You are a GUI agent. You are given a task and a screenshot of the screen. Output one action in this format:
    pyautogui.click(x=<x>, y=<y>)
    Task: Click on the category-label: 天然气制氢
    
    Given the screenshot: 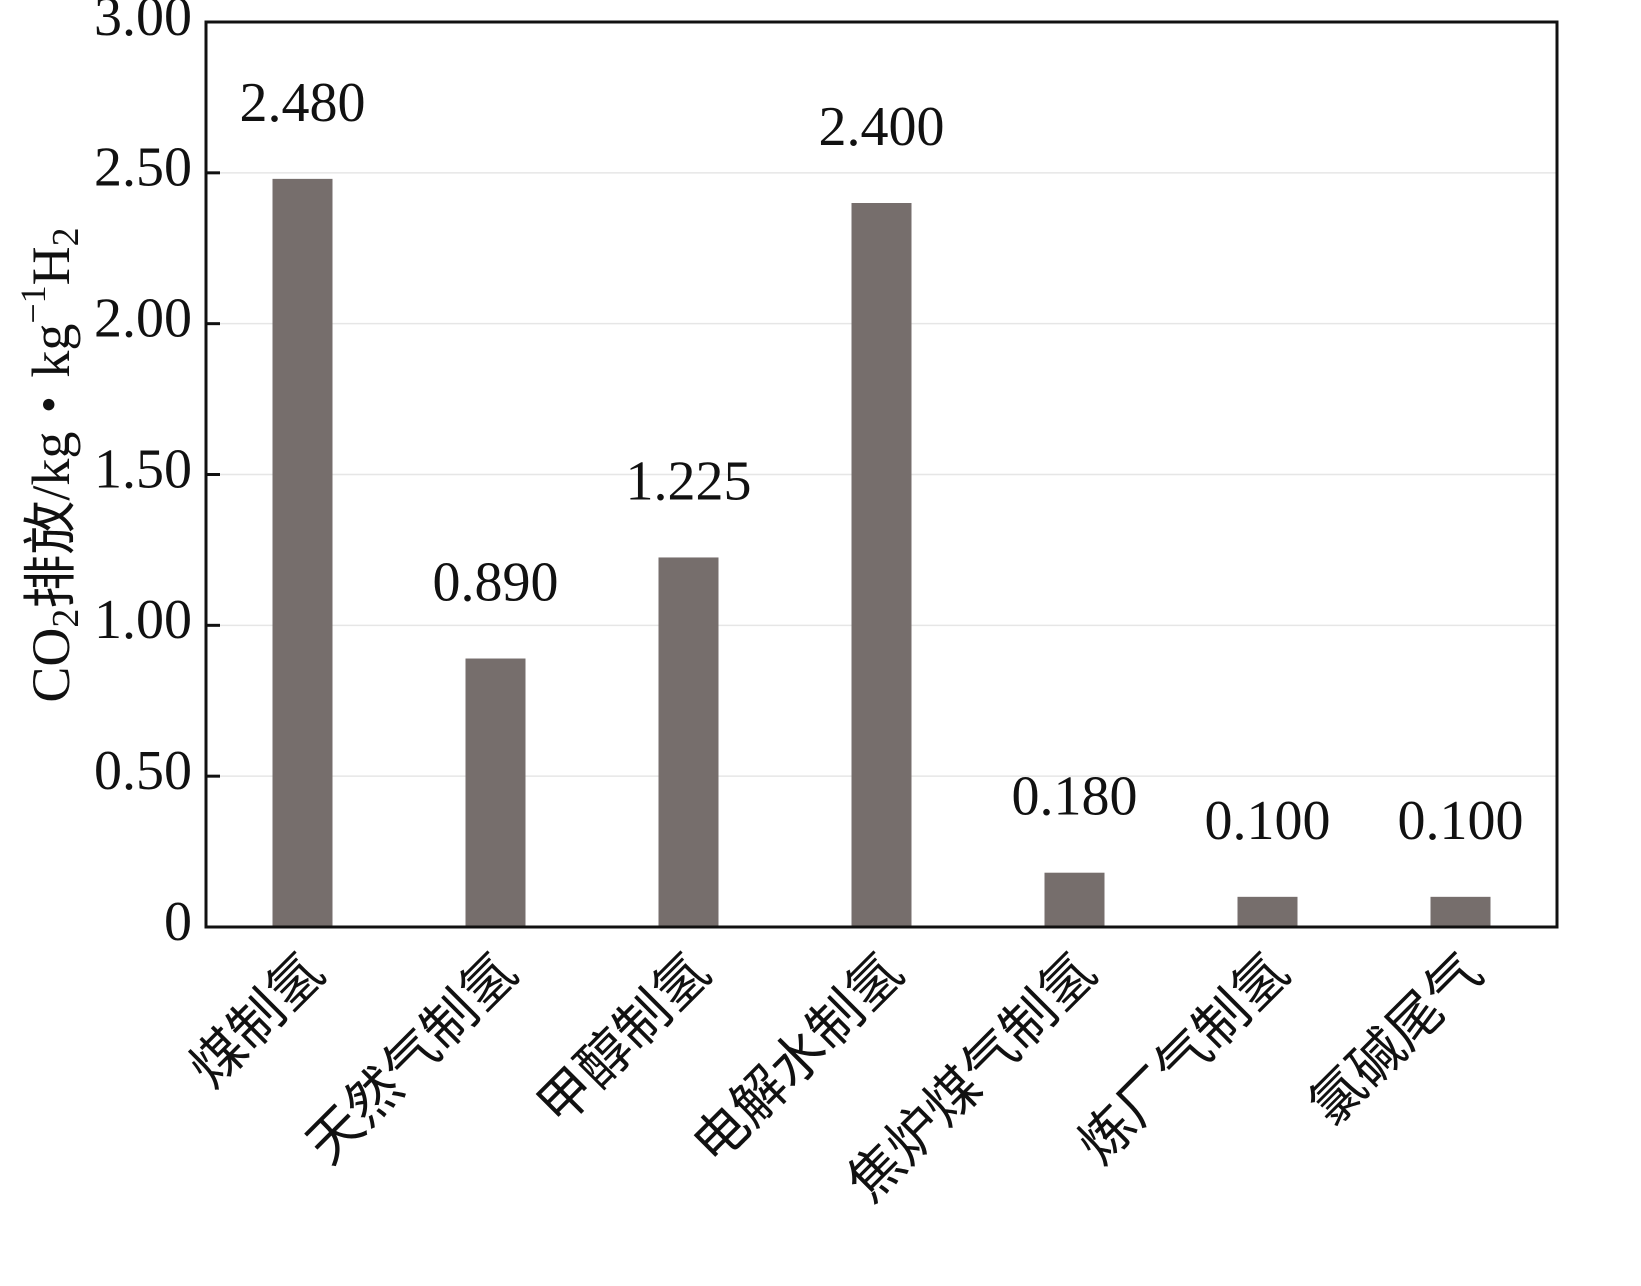 What is the action you would take?
    pyautogui.click(x=411, y=1058)
    